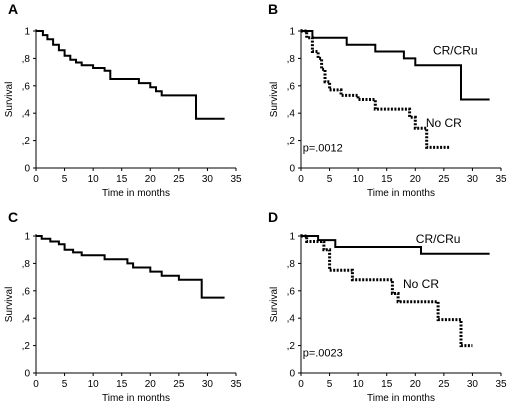 Image resolution: width=520 pixels, height=412 pixels. I want to click on p-value-label: p=.0012, so click(323, 149).